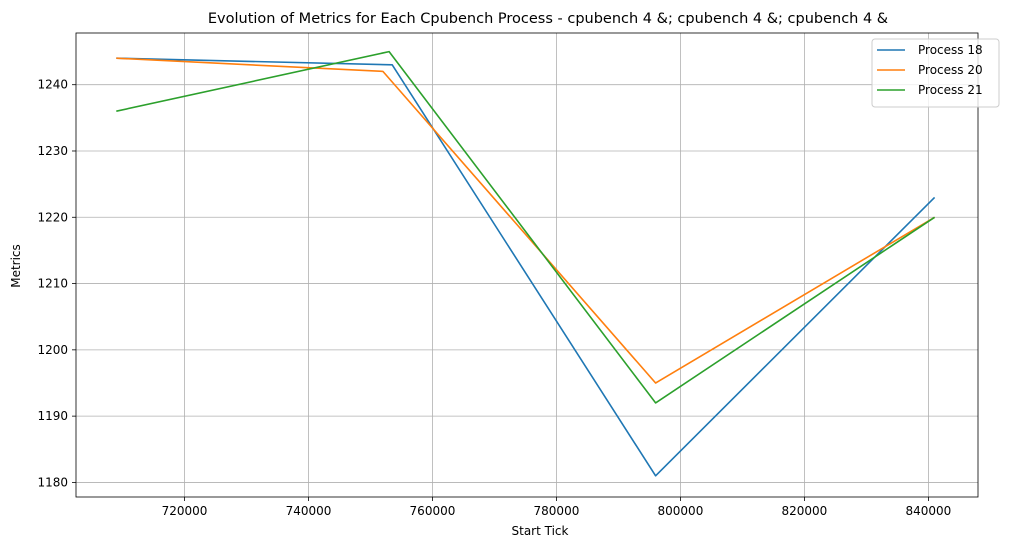 This screenshot has height=547, width=1014. Describe the element at coordinates (950, 50) in the screenshot. I see `legend-label: Process 18` at that location.